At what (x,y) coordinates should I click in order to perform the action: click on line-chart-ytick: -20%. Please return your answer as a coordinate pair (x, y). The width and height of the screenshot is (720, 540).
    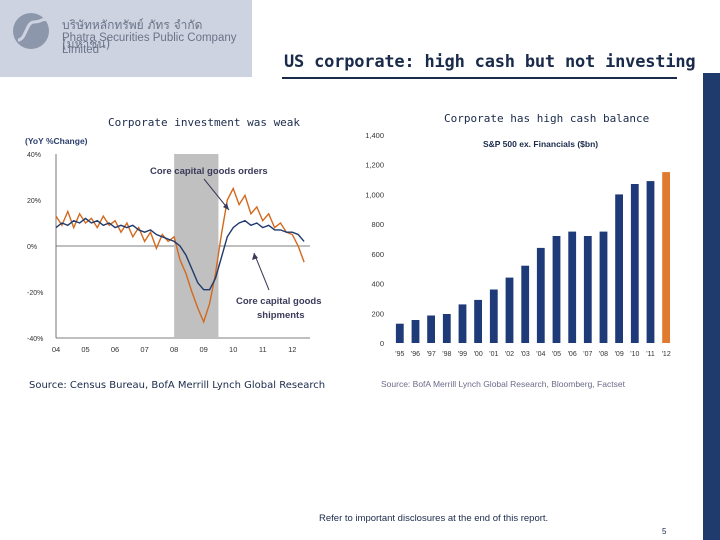
    Looking at the image, I should click on (35, 293).